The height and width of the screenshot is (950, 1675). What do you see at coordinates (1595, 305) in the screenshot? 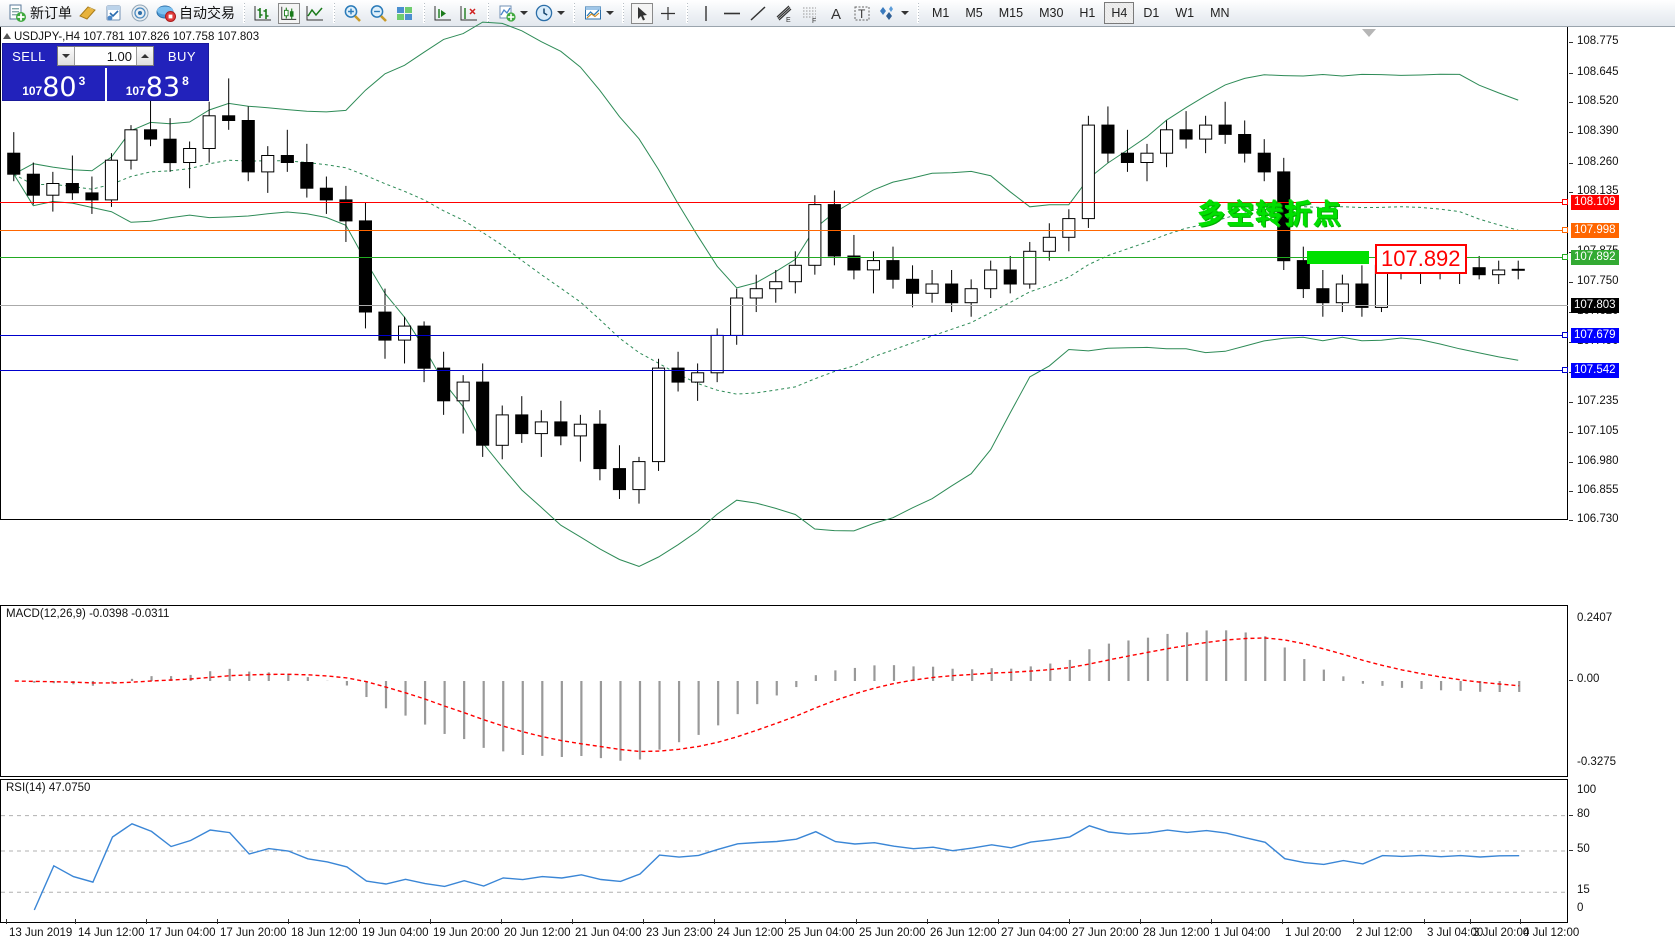
I see `price-level-flag: 107.803` at bounding box center [1595, 305].